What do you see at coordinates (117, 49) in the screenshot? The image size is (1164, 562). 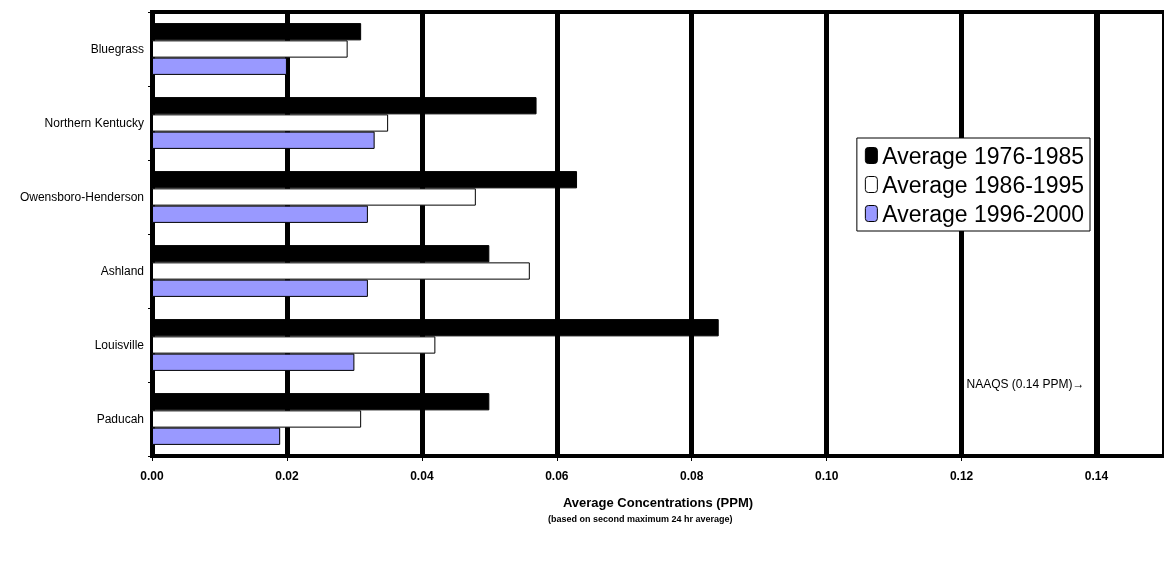 I see `y-tick-label: Bluegrass` at bounding box center [117, 49].